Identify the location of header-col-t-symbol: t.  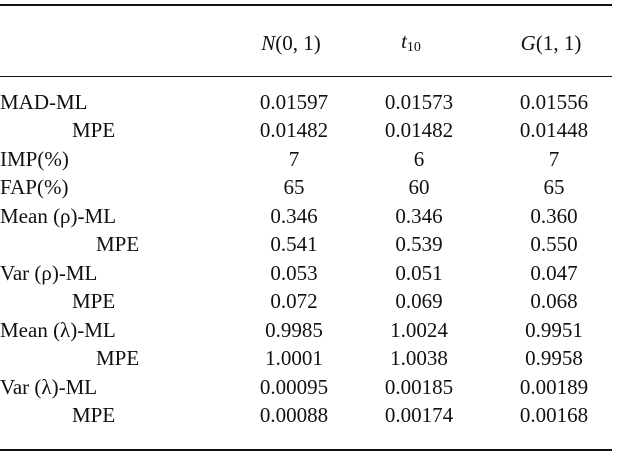
(404, 41).